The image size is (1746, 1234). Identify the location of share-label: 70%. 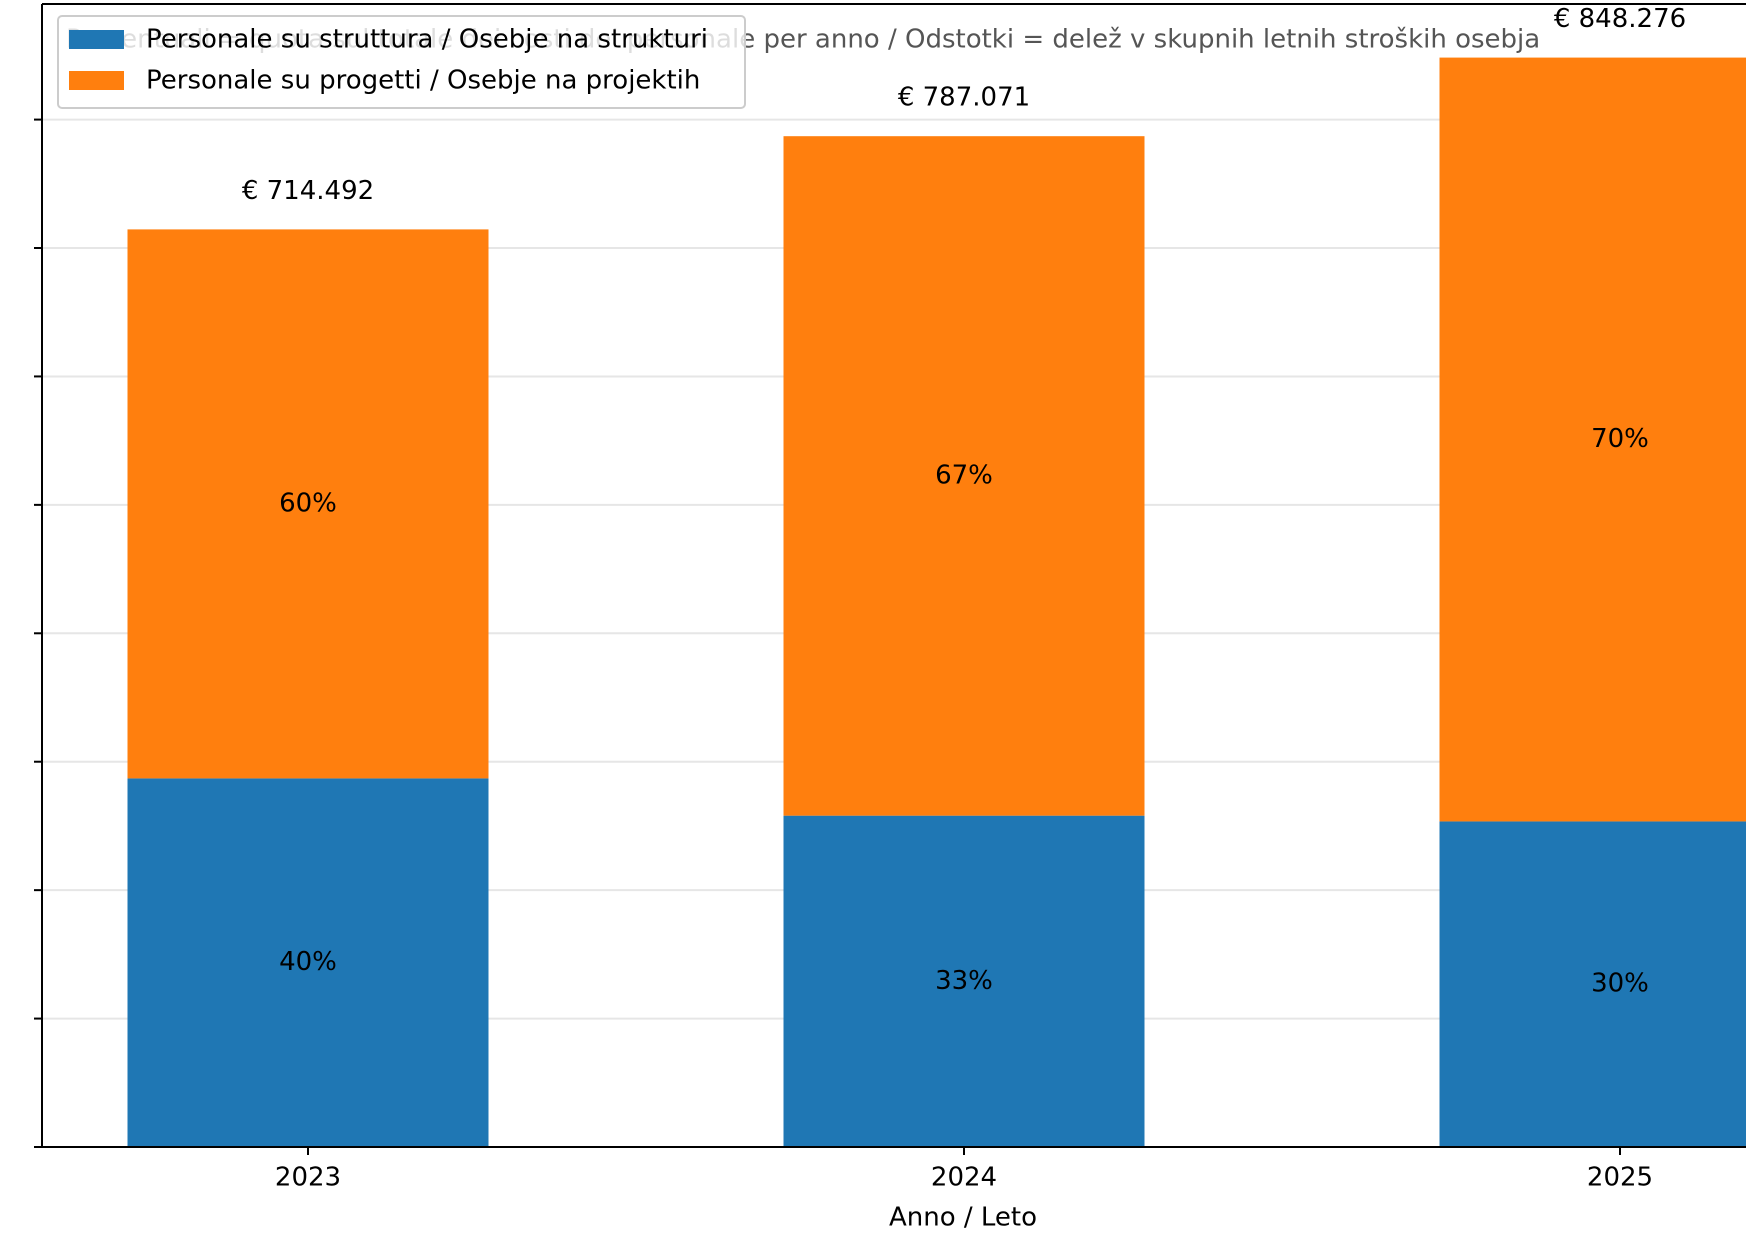
(1620, 439).